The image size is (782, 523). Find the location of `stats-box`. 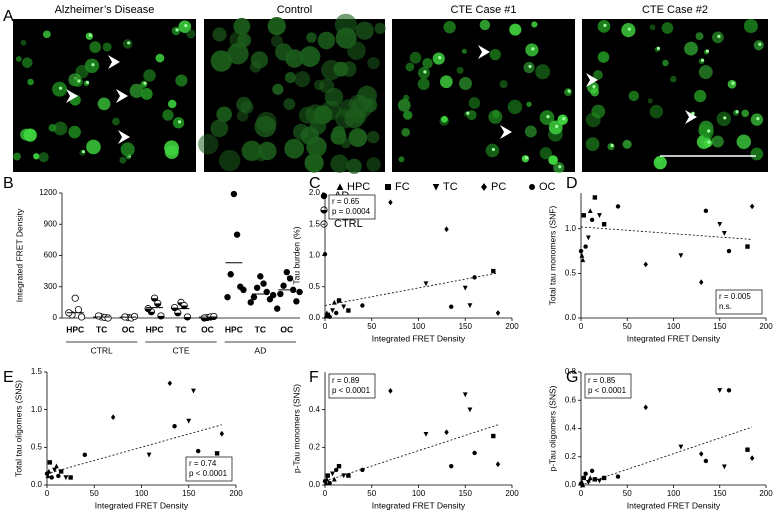

stats-box is located at coordinates (352, 207).